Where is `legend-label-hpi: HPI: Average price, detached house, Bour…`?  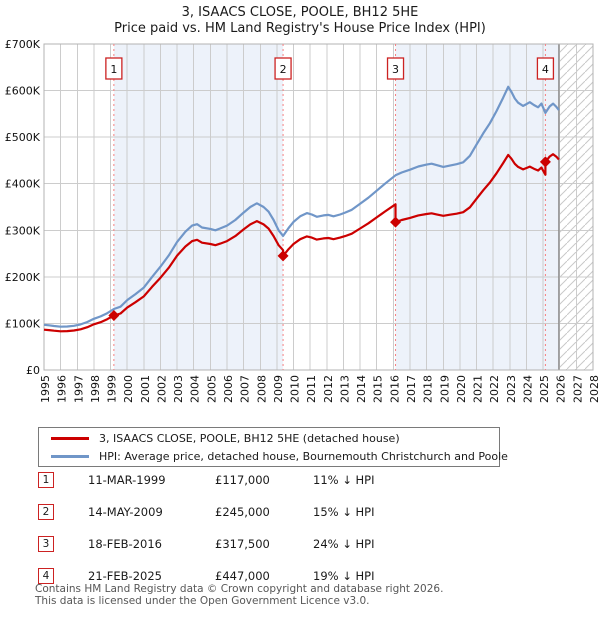
legend-label-hpi: HPI: Average price, detached house, Bour… is located at coordinates (303, 456).